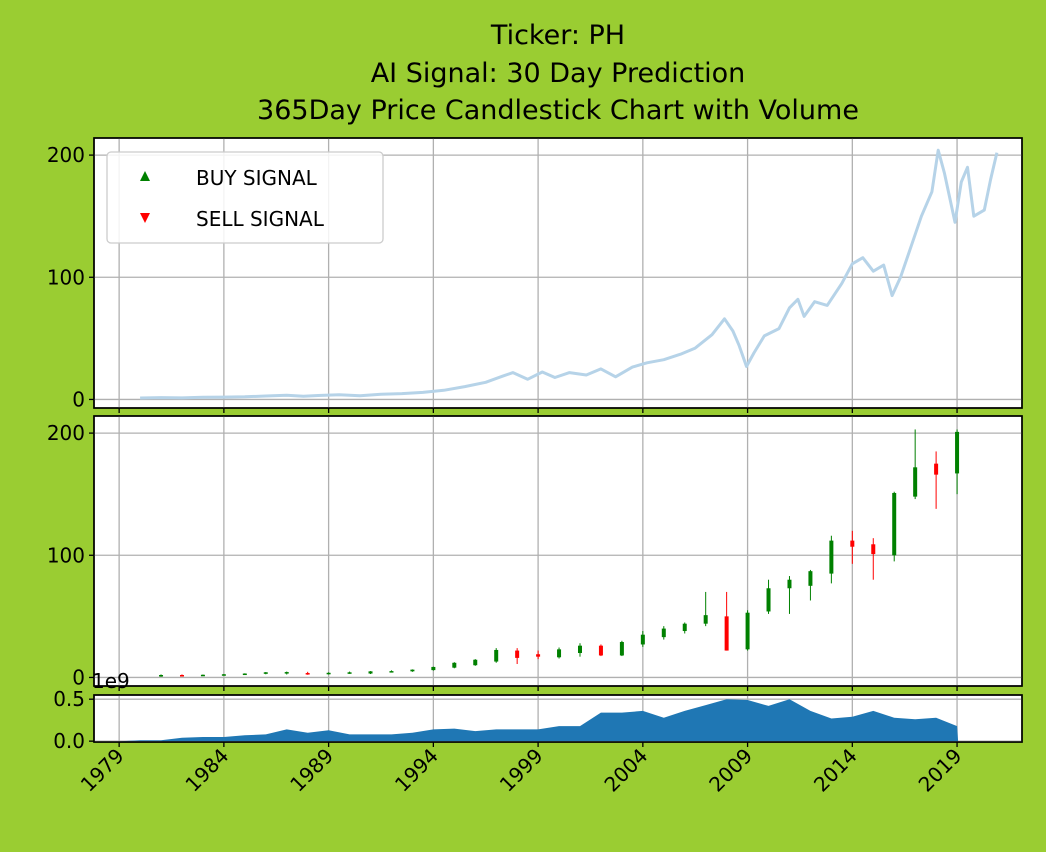 Image resolution: width=1046 pixels, height=852 pixels. Describe the element at coordinates (940, 770) in the screenshot. I see `x-tick-label: 2019` at that location.